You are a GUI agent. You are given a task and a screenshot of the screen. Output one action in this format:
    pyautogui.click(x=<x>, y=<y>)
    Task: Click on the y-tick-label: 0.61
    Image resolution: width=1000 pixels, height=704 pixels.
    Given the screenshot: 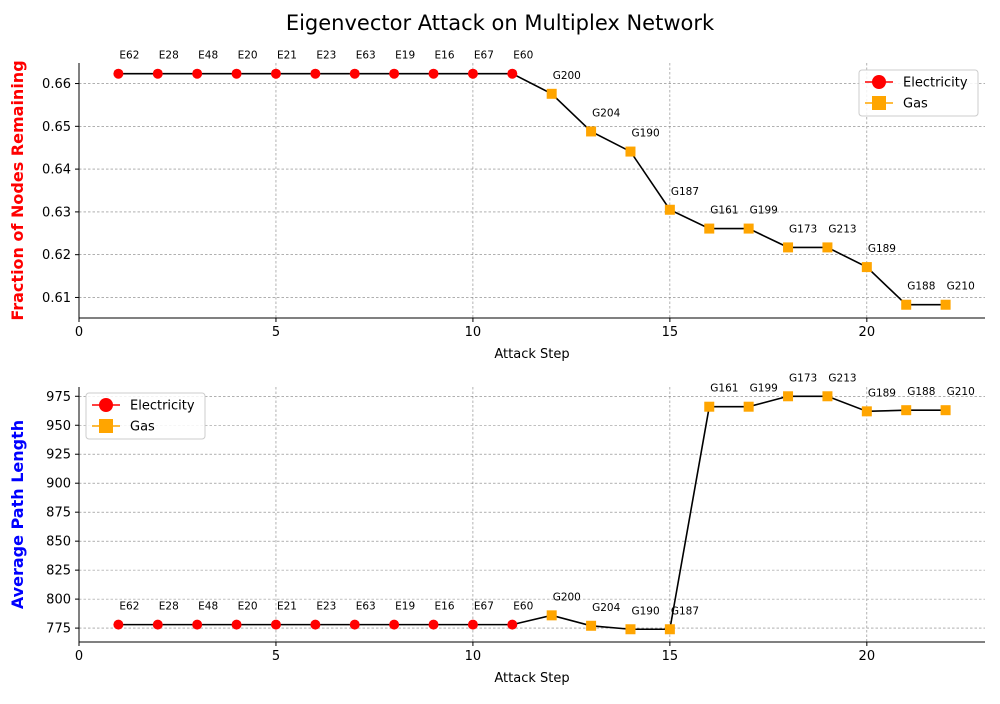 What is the action you would take?
    pyautogui.click(x=56, y=298)
    